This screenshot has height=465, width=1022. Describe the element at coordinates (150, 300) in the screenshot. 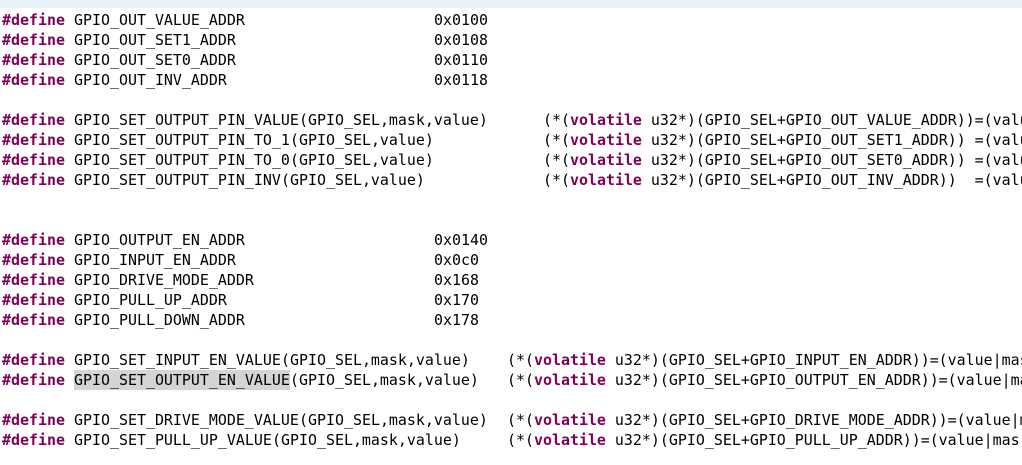

I see `macro-name: GPIO_PULL_UP_ADDR` at that location.